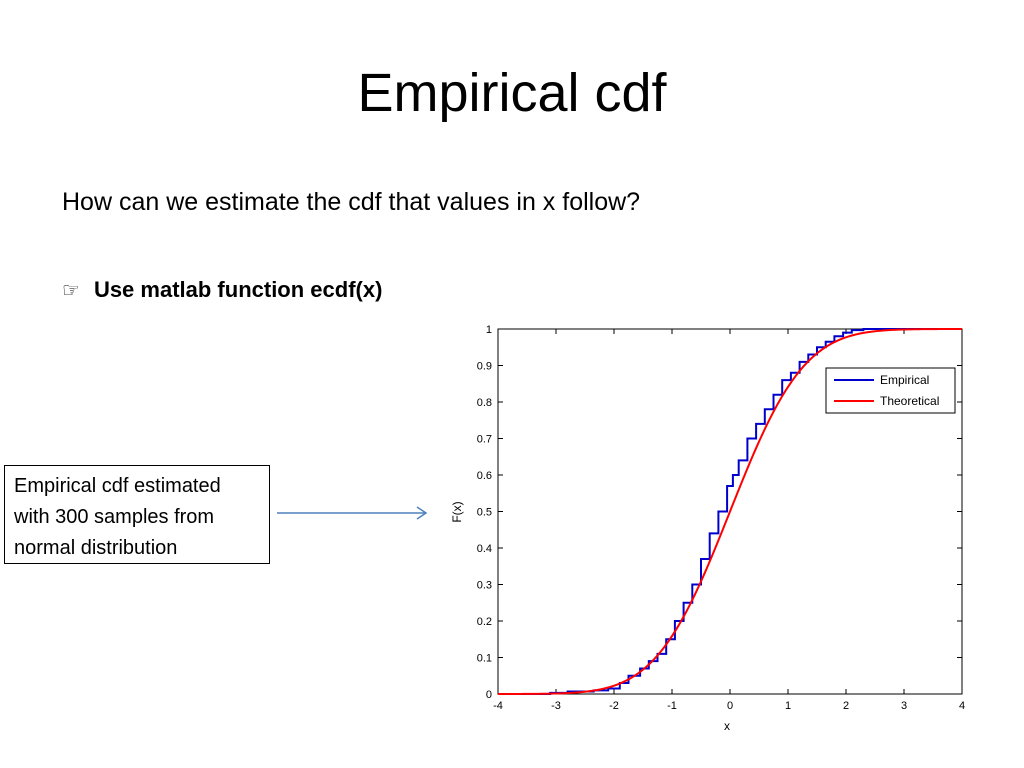 The width and height of the screenshot is (1024, 768). I want to click on callout-line-2: with 300 samples from, so click(114, 517).